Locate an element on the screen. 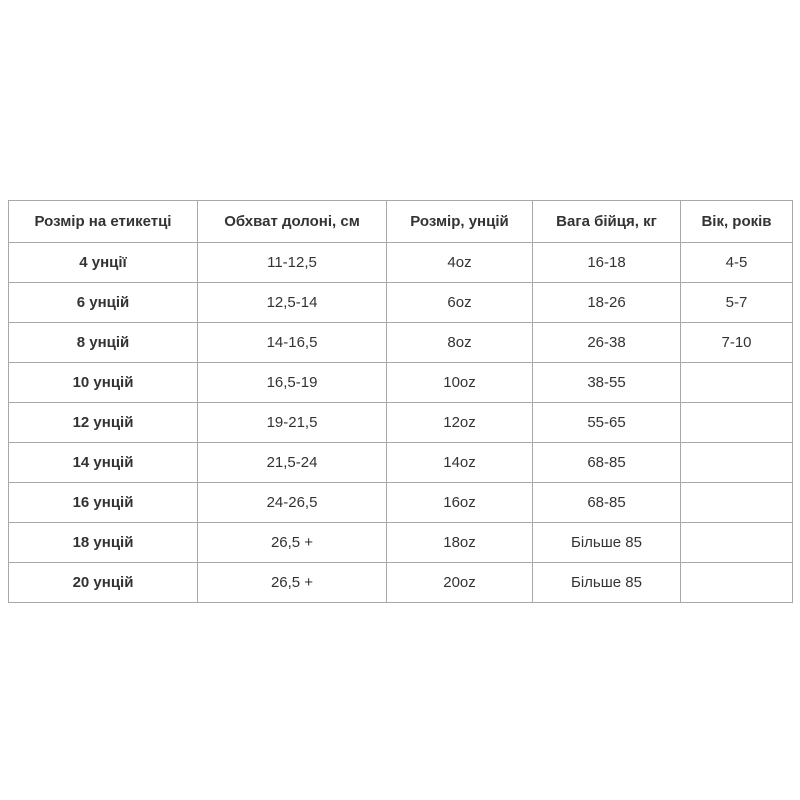  cell-palm-girth: 14-16,5 is located at coordinates (292, 342).